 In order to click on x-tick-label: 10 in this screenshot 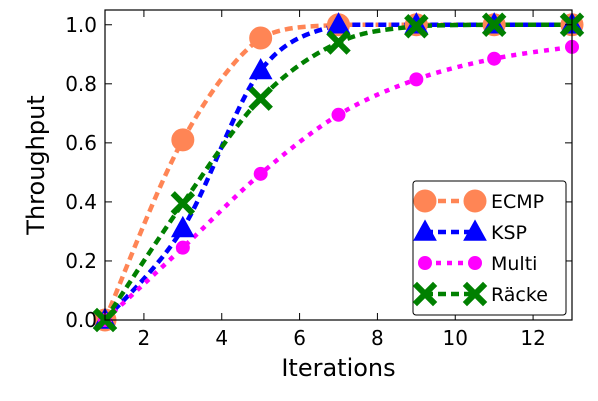, I will do `click(455, 338)`.